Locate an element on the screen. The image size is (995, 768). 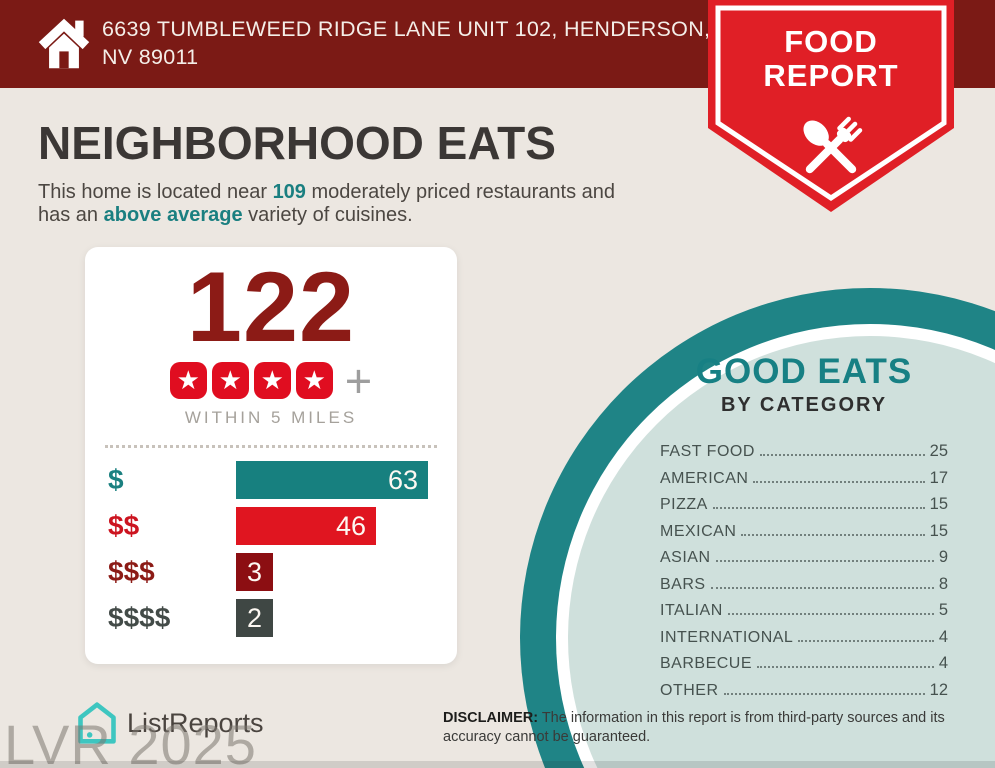
price-tier-bar-chart: $ 63 $$ 46 $$$ 3 $$$$ 2 is located at coordinates (271, 549).